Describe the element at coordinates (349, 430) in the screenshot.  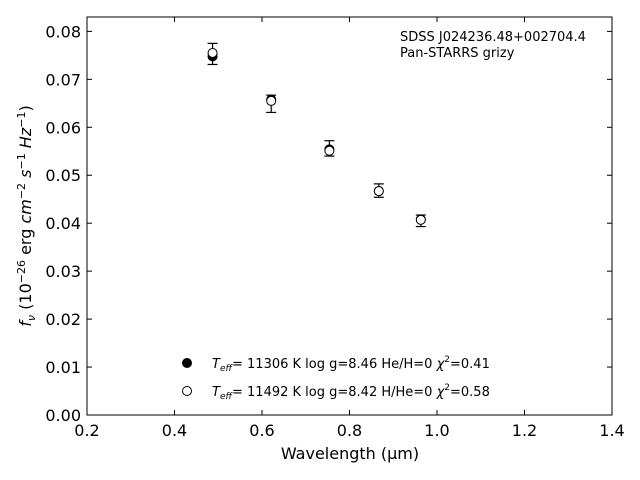
I see `x-tick-label: 0.8` at that location.